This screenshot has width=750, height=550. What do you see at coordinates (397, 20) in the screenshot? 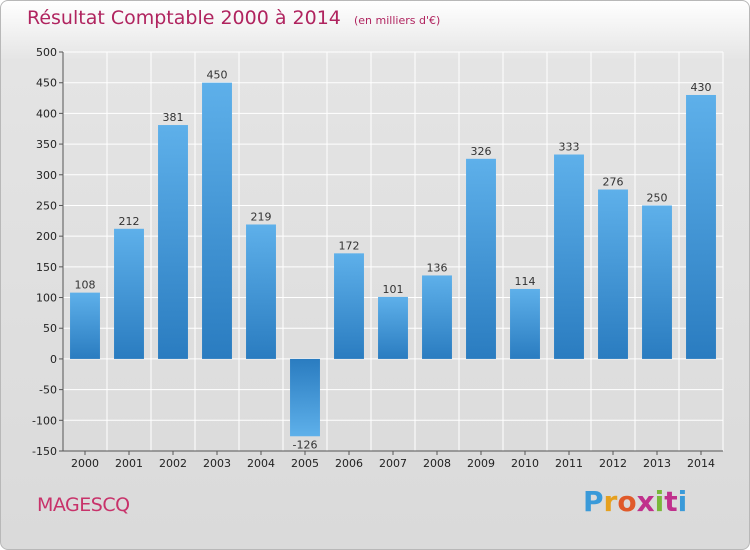
I see `chart-subtitle: (en milliers d'€)` at bounding box center [397, 20].